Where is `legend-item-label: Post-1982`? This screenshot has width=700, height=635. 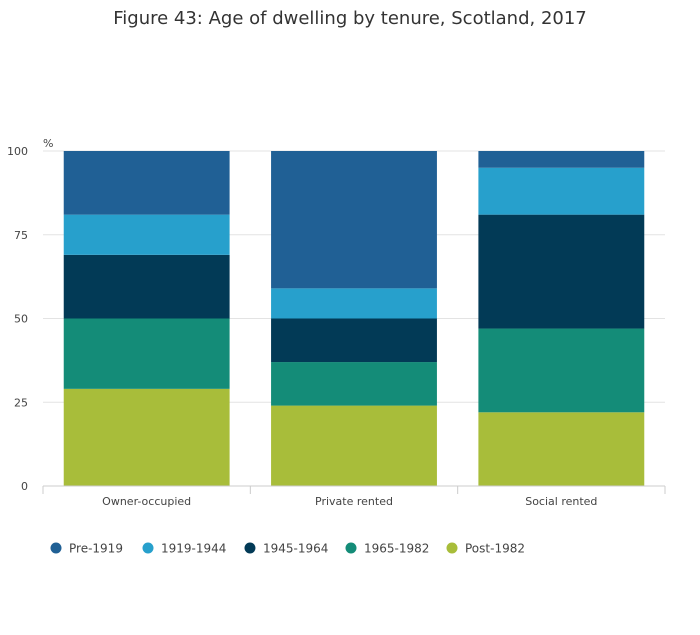 legend-item-label: Post-1982 is located at coordinates (495, 549).